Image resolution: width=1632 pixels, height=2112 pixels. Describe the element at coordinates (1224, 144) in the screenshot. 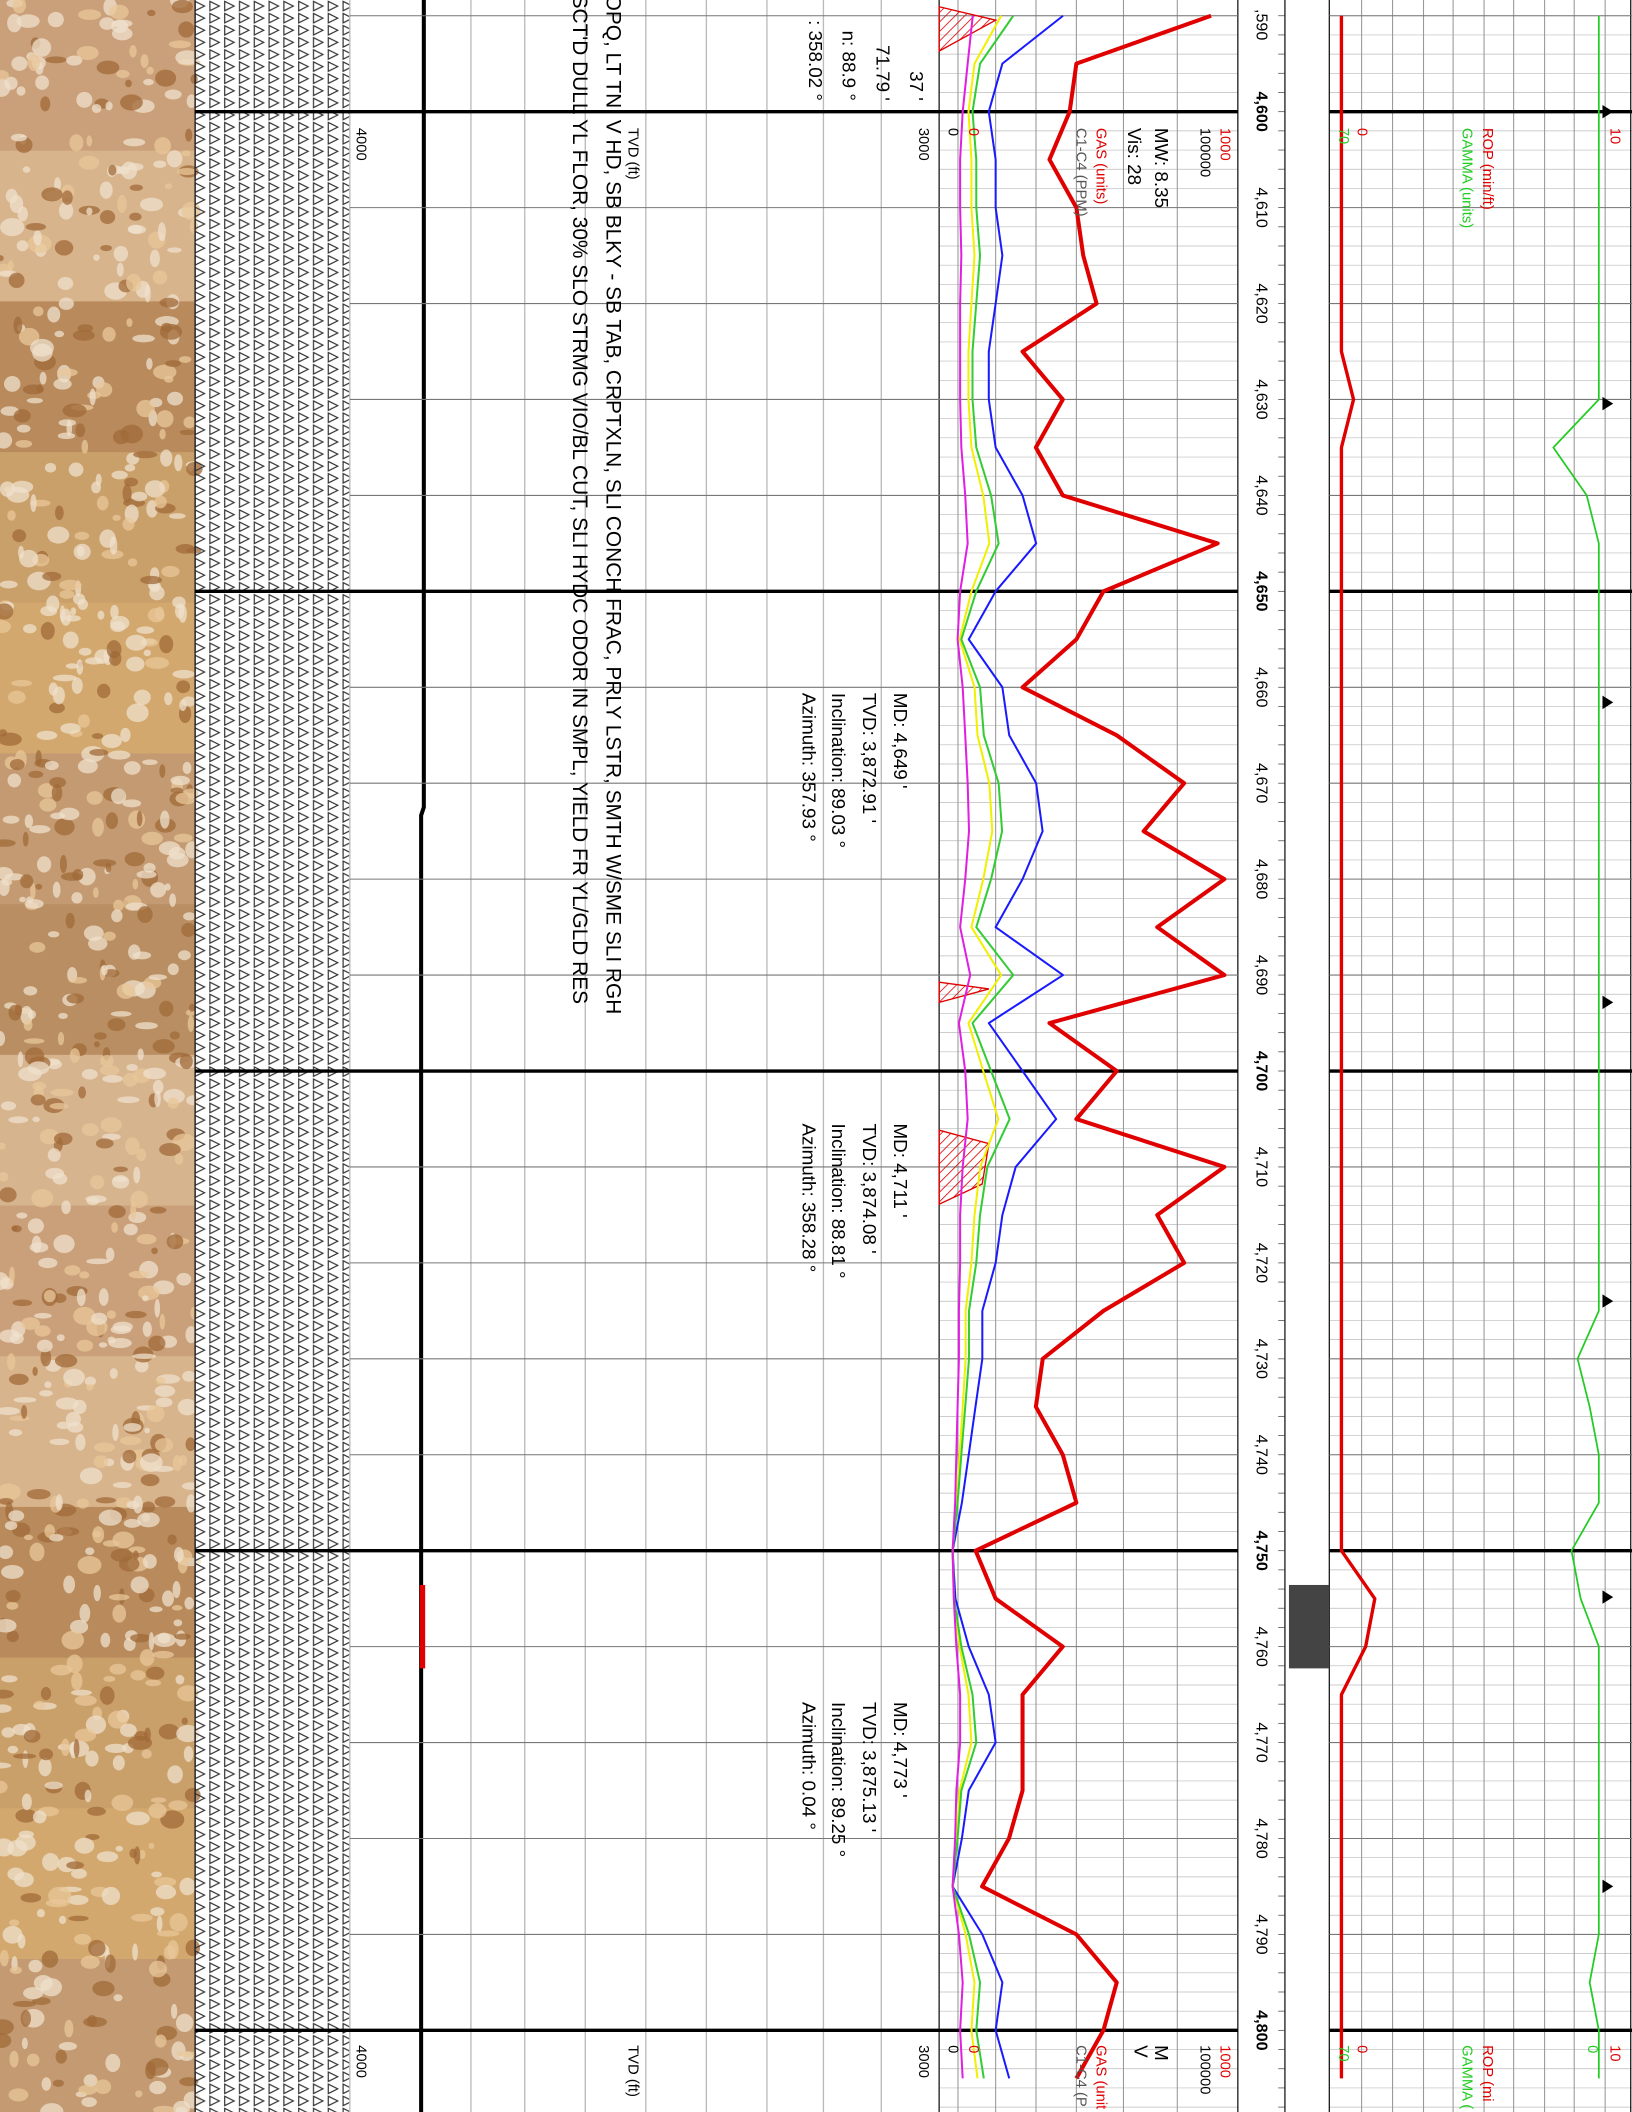

I see `track-header: 1000` at that location.